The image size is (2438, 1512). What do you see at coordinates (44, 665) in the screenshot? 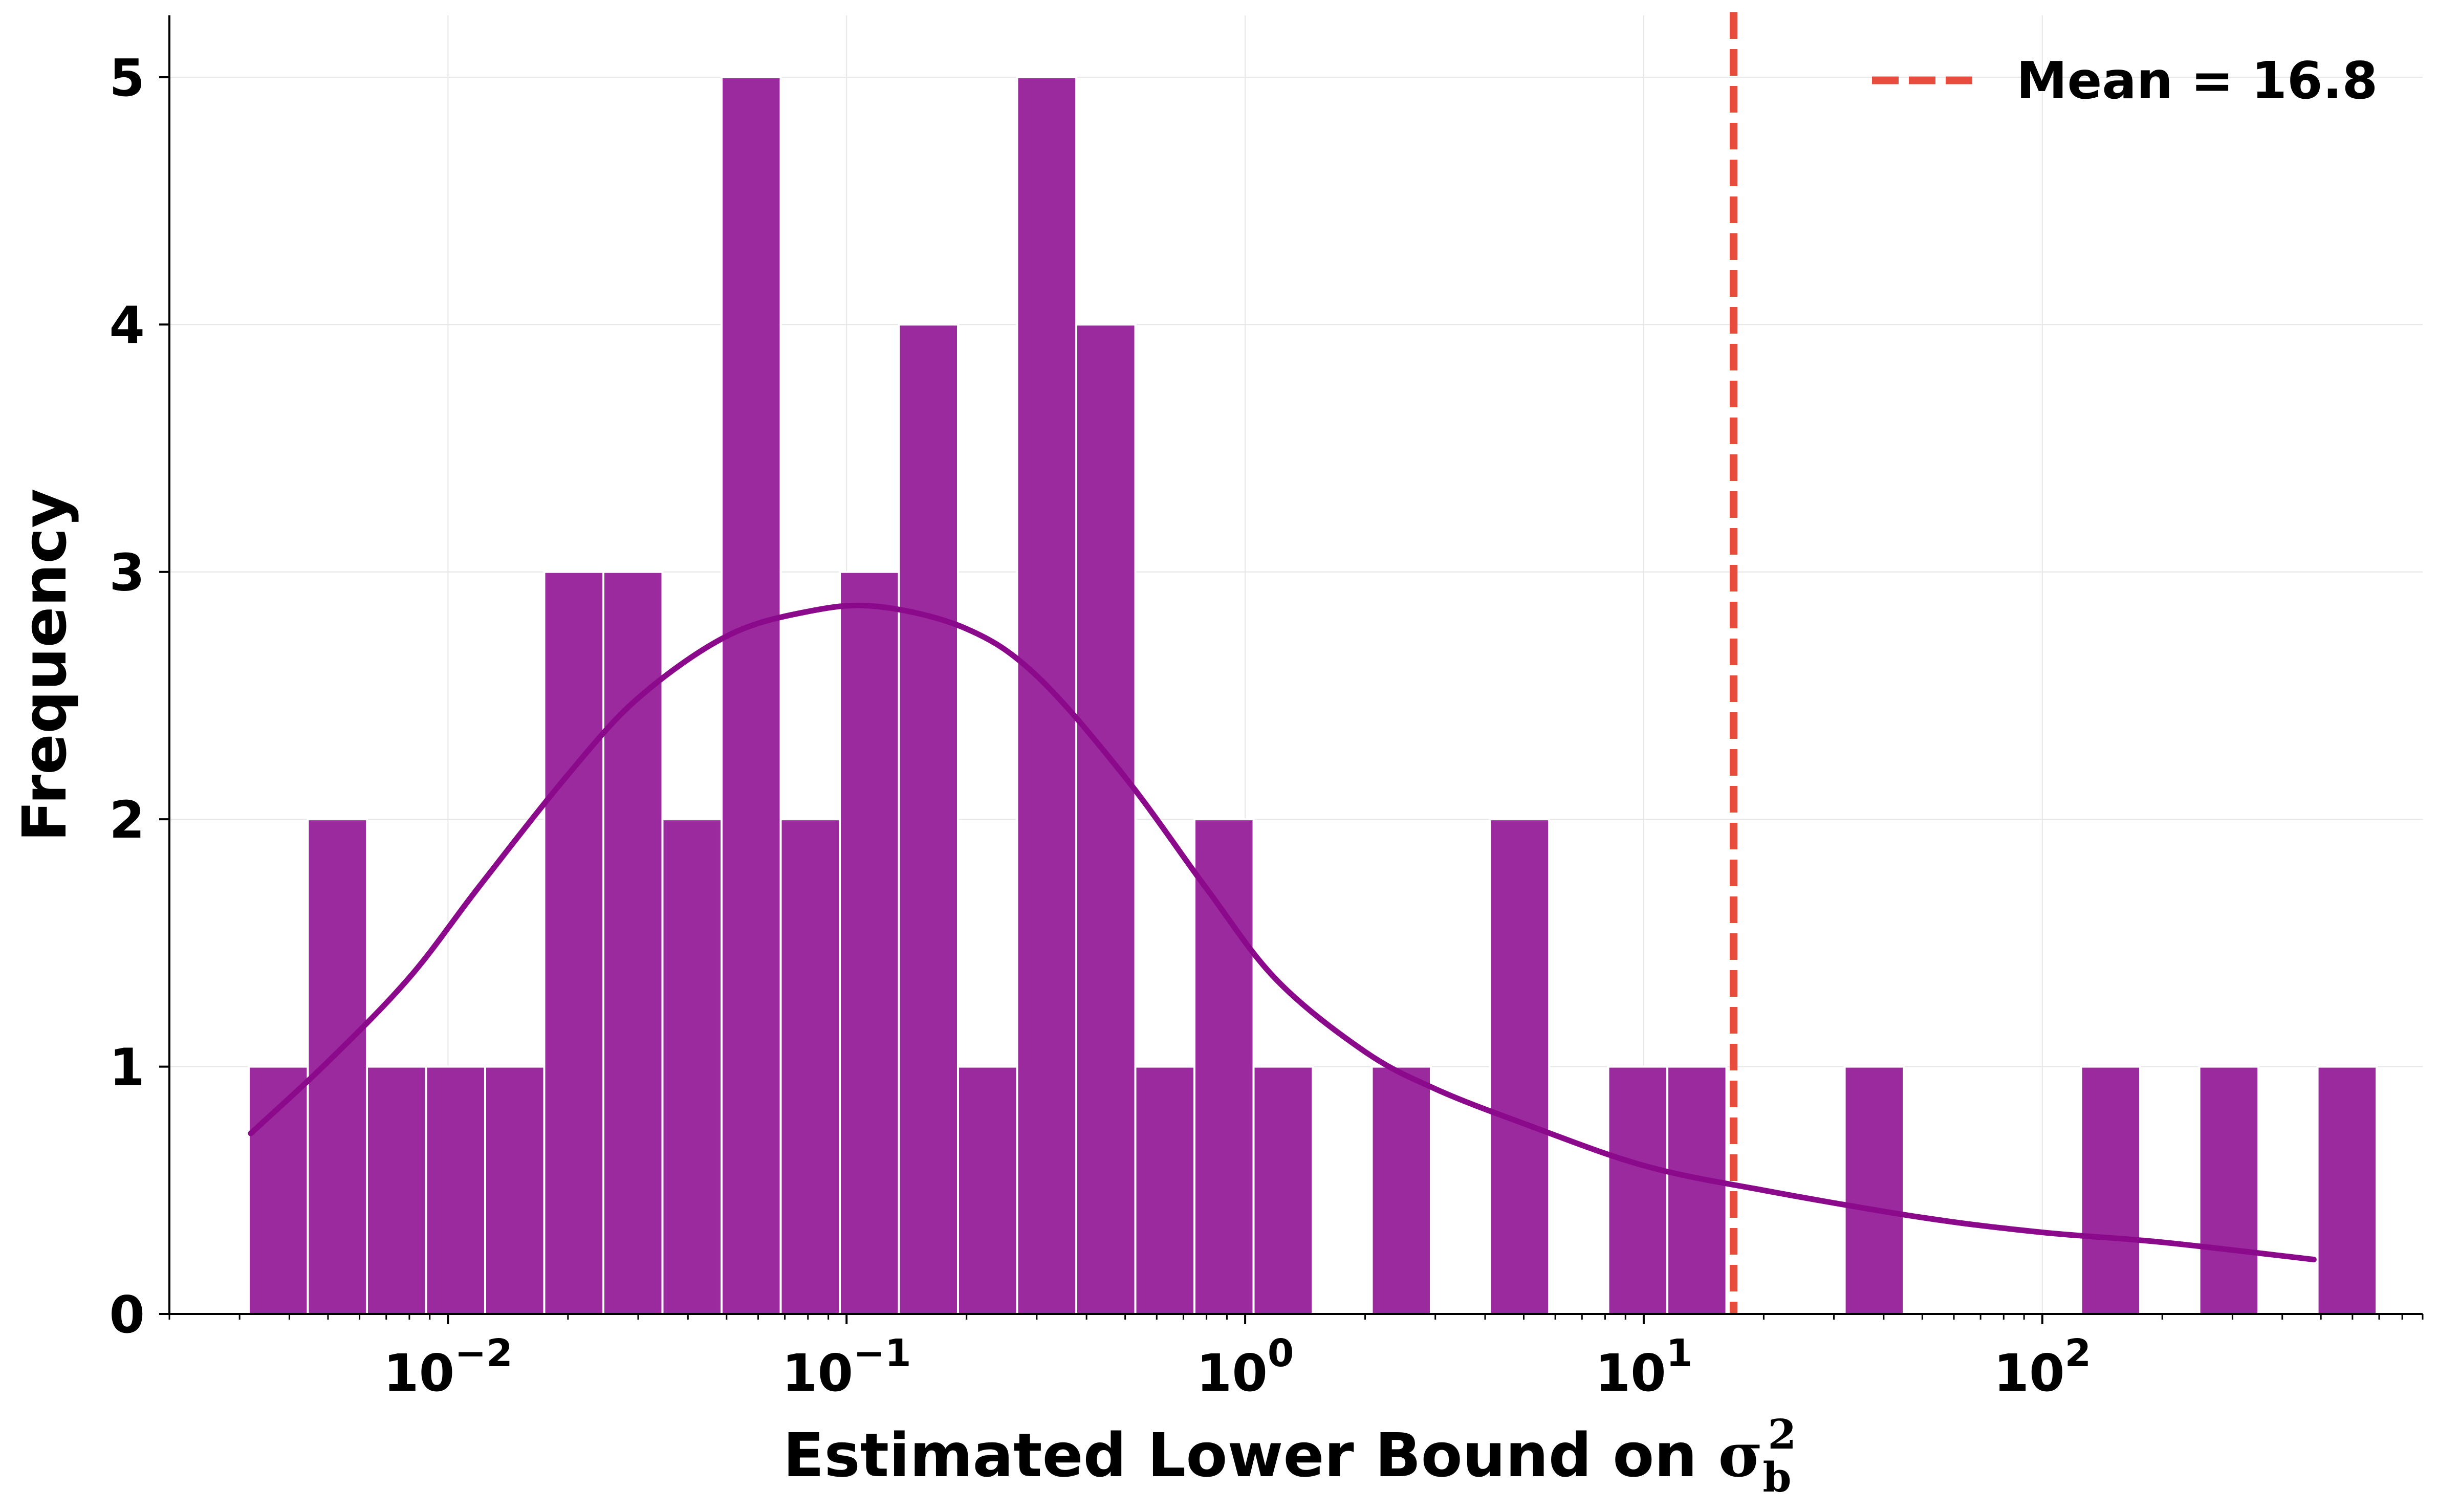
I see `y-axis-title: Frequency` at bounding box center [44, 665].